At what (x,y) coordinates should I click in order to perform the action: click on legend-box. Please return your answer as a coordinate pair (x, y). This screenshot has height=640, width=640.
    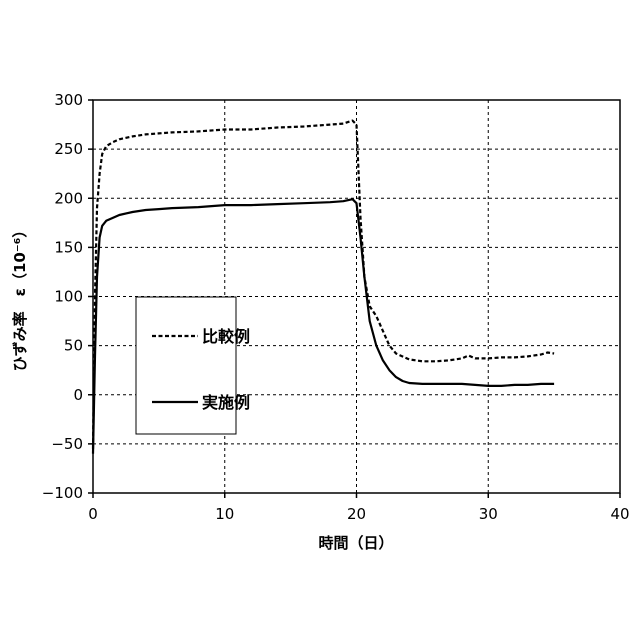
    Looking at the image, I should click on (186, 365).